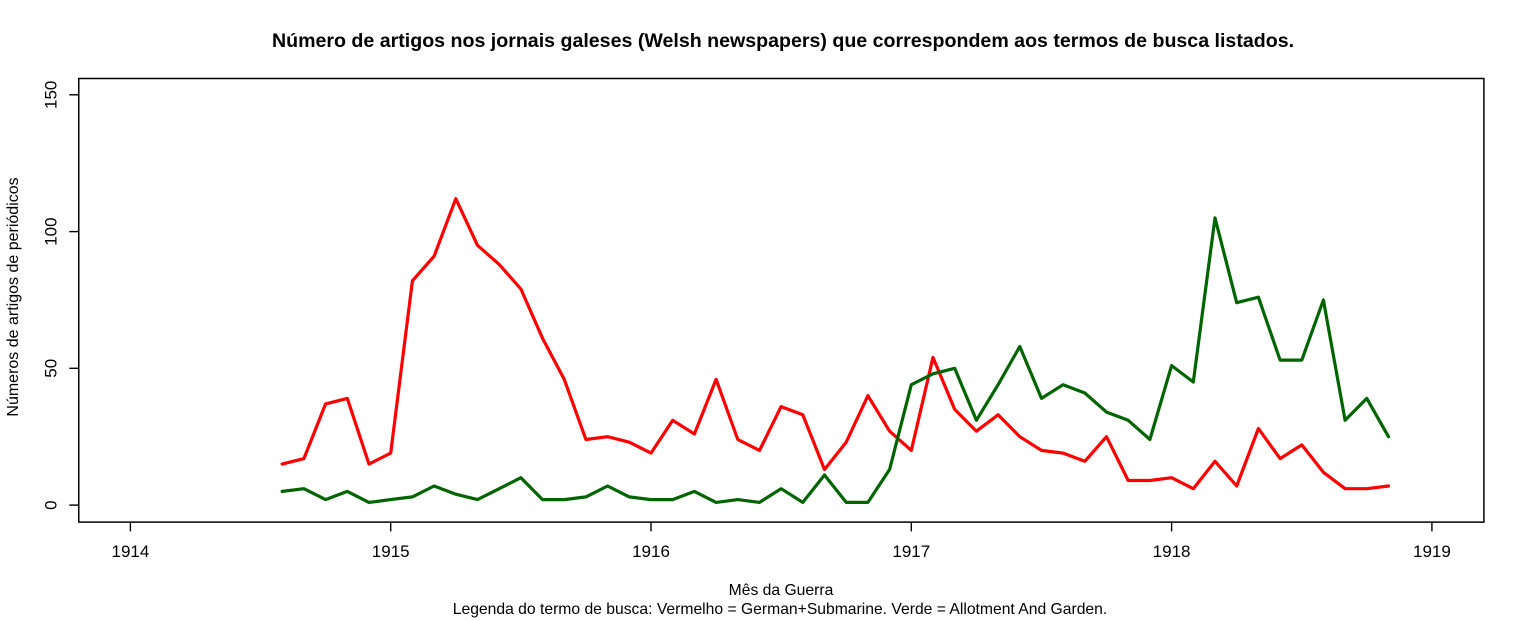 The image size is (1524, 620). Describe the element at coordinates (51, 231) in the screenshot. I see `svg-text: 100` at that location.